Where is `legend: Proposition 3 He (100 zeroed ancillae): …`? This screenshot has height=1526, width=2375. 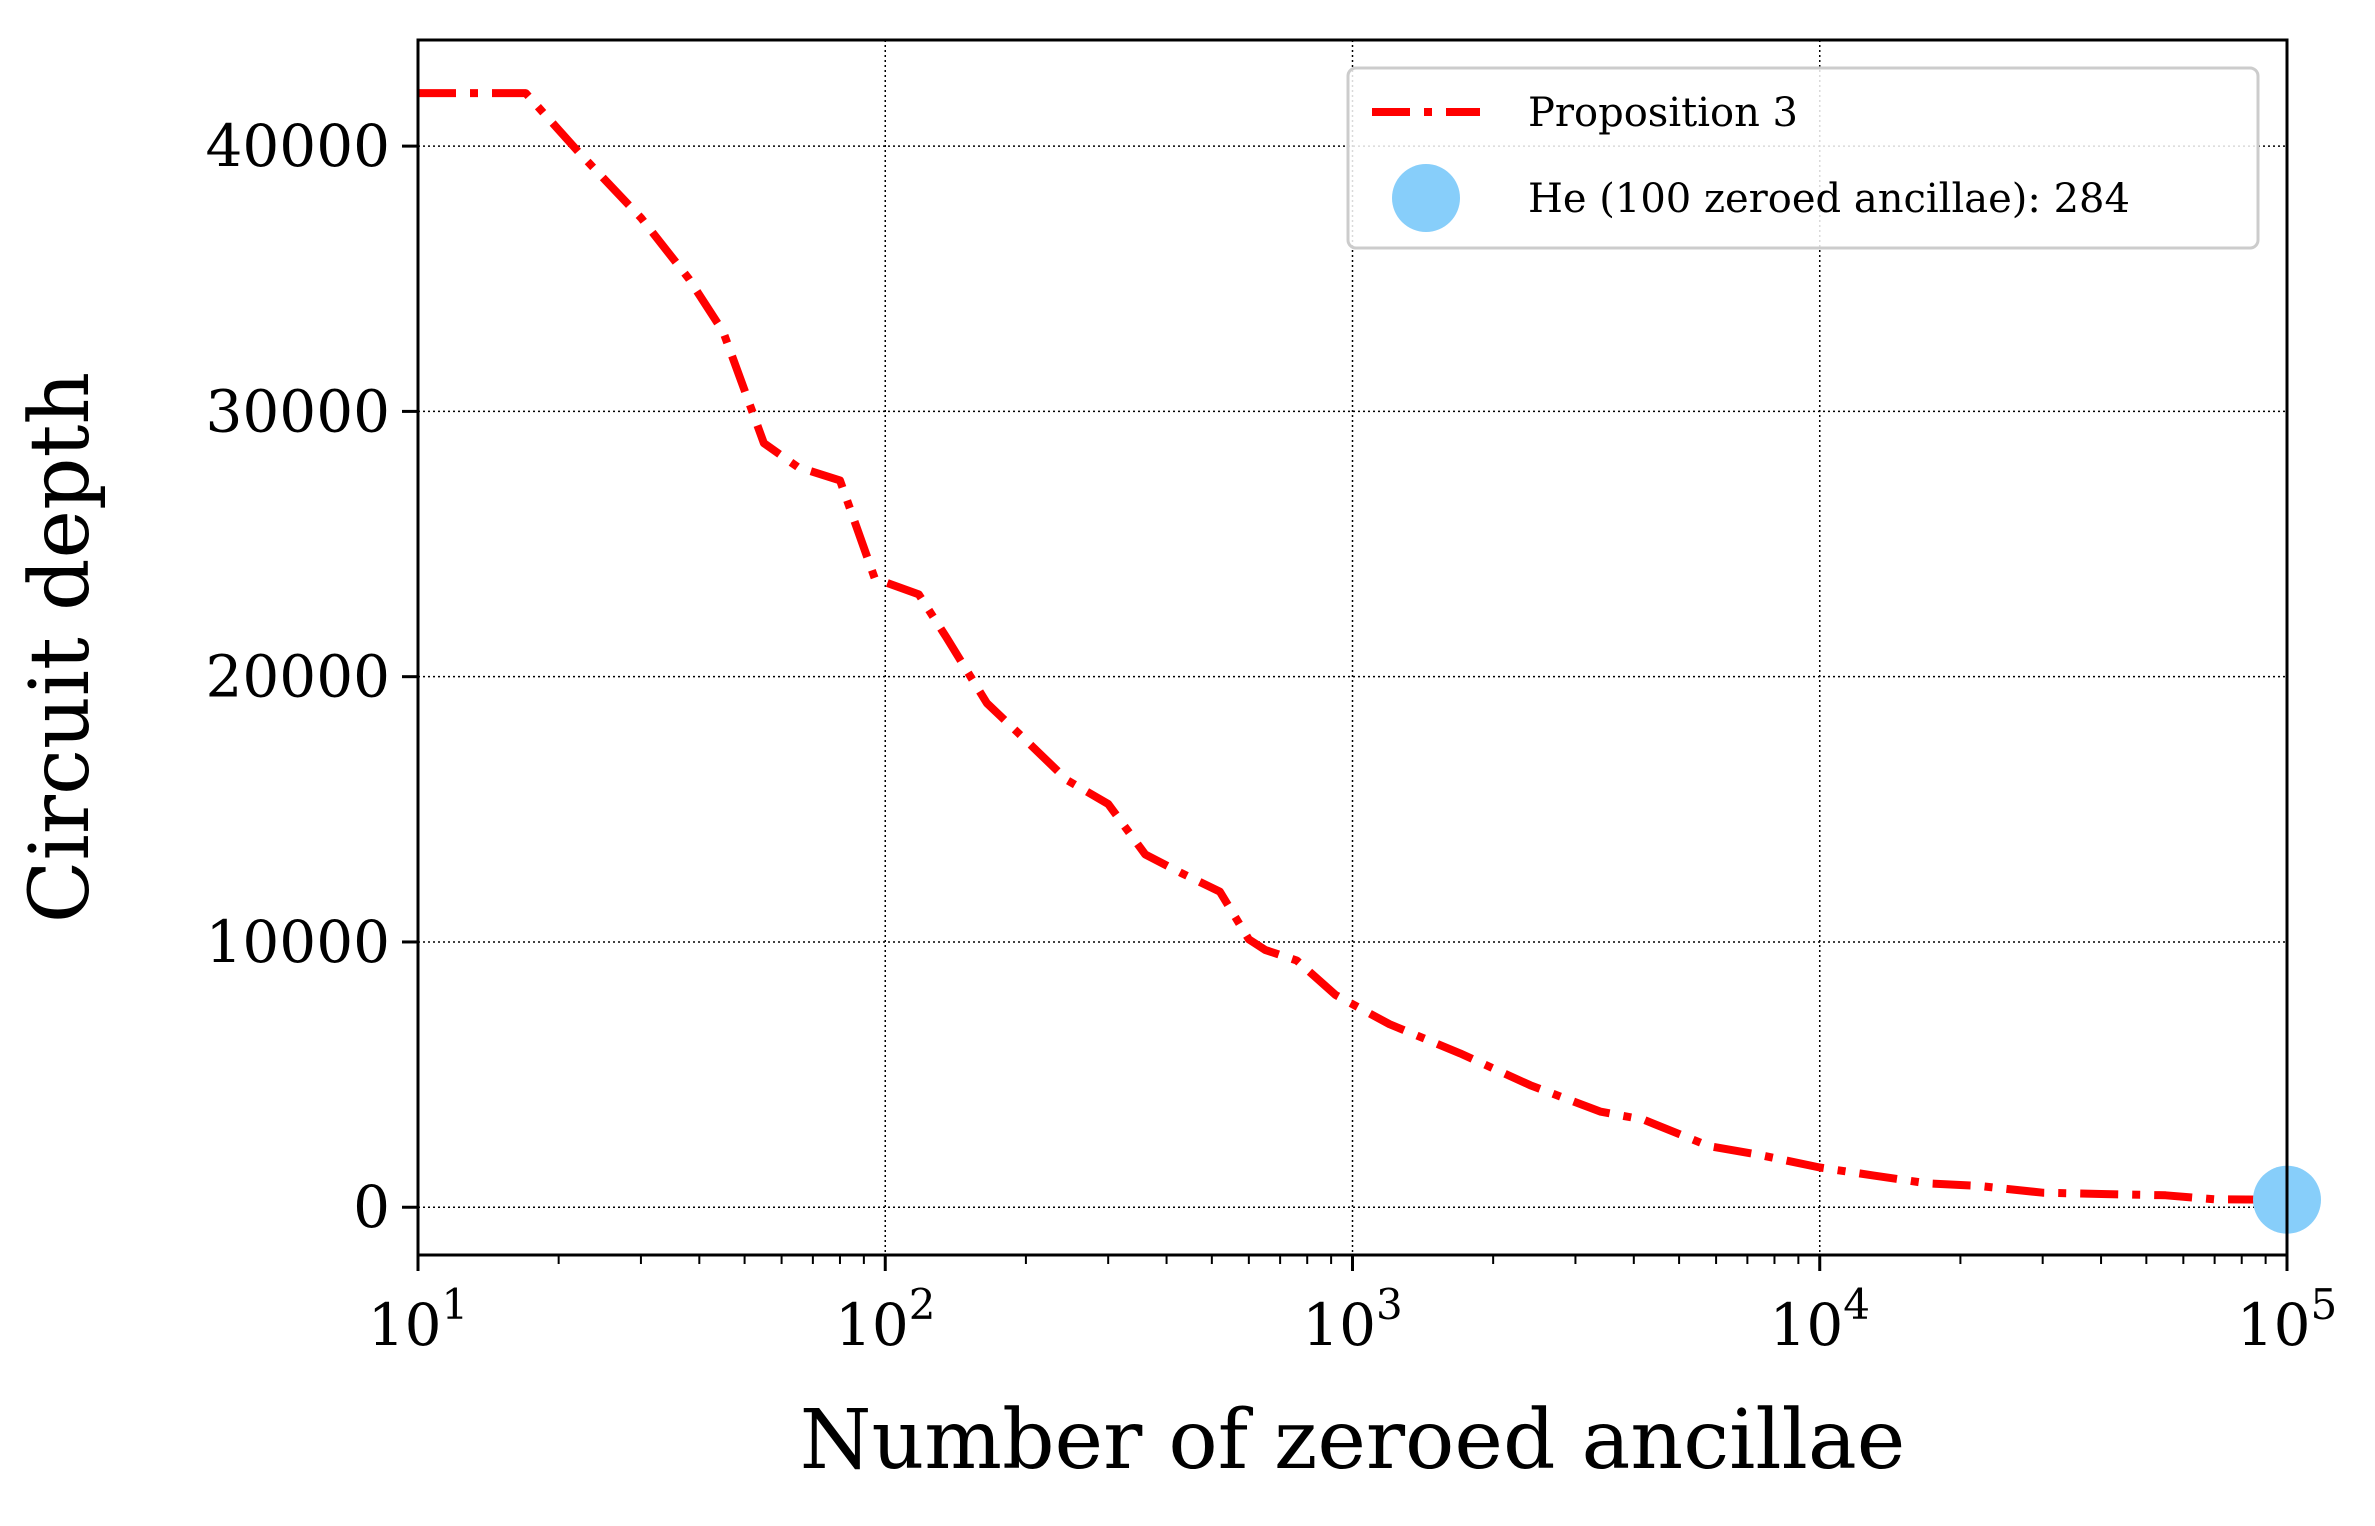
legend: Proposition 3 He (100 zeroed ancillae): … is located at coordinates (1803, 158).